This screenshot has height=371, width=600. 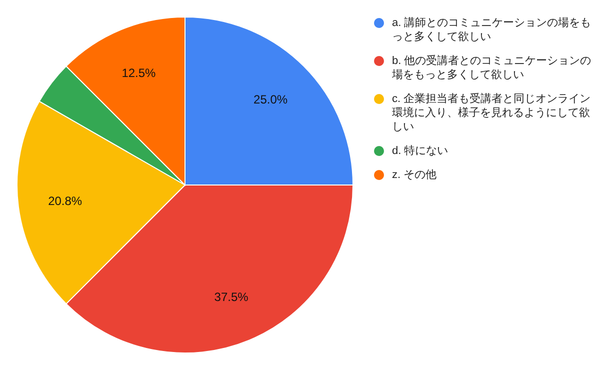 What do you see at coordinates (492, 68) in the screenshot?
I see `legend-label: b. 他の受講者とのコミュニケーションの場をもっと多くして欲しい` at bounding box center [492, 68].